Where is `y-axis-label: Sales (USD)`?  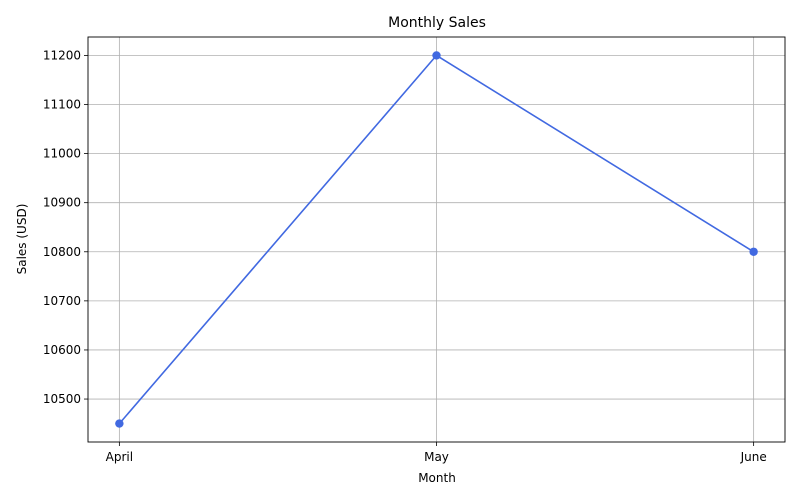 y-axis-label: Sales (USD) is located at coordinates (22, 239).